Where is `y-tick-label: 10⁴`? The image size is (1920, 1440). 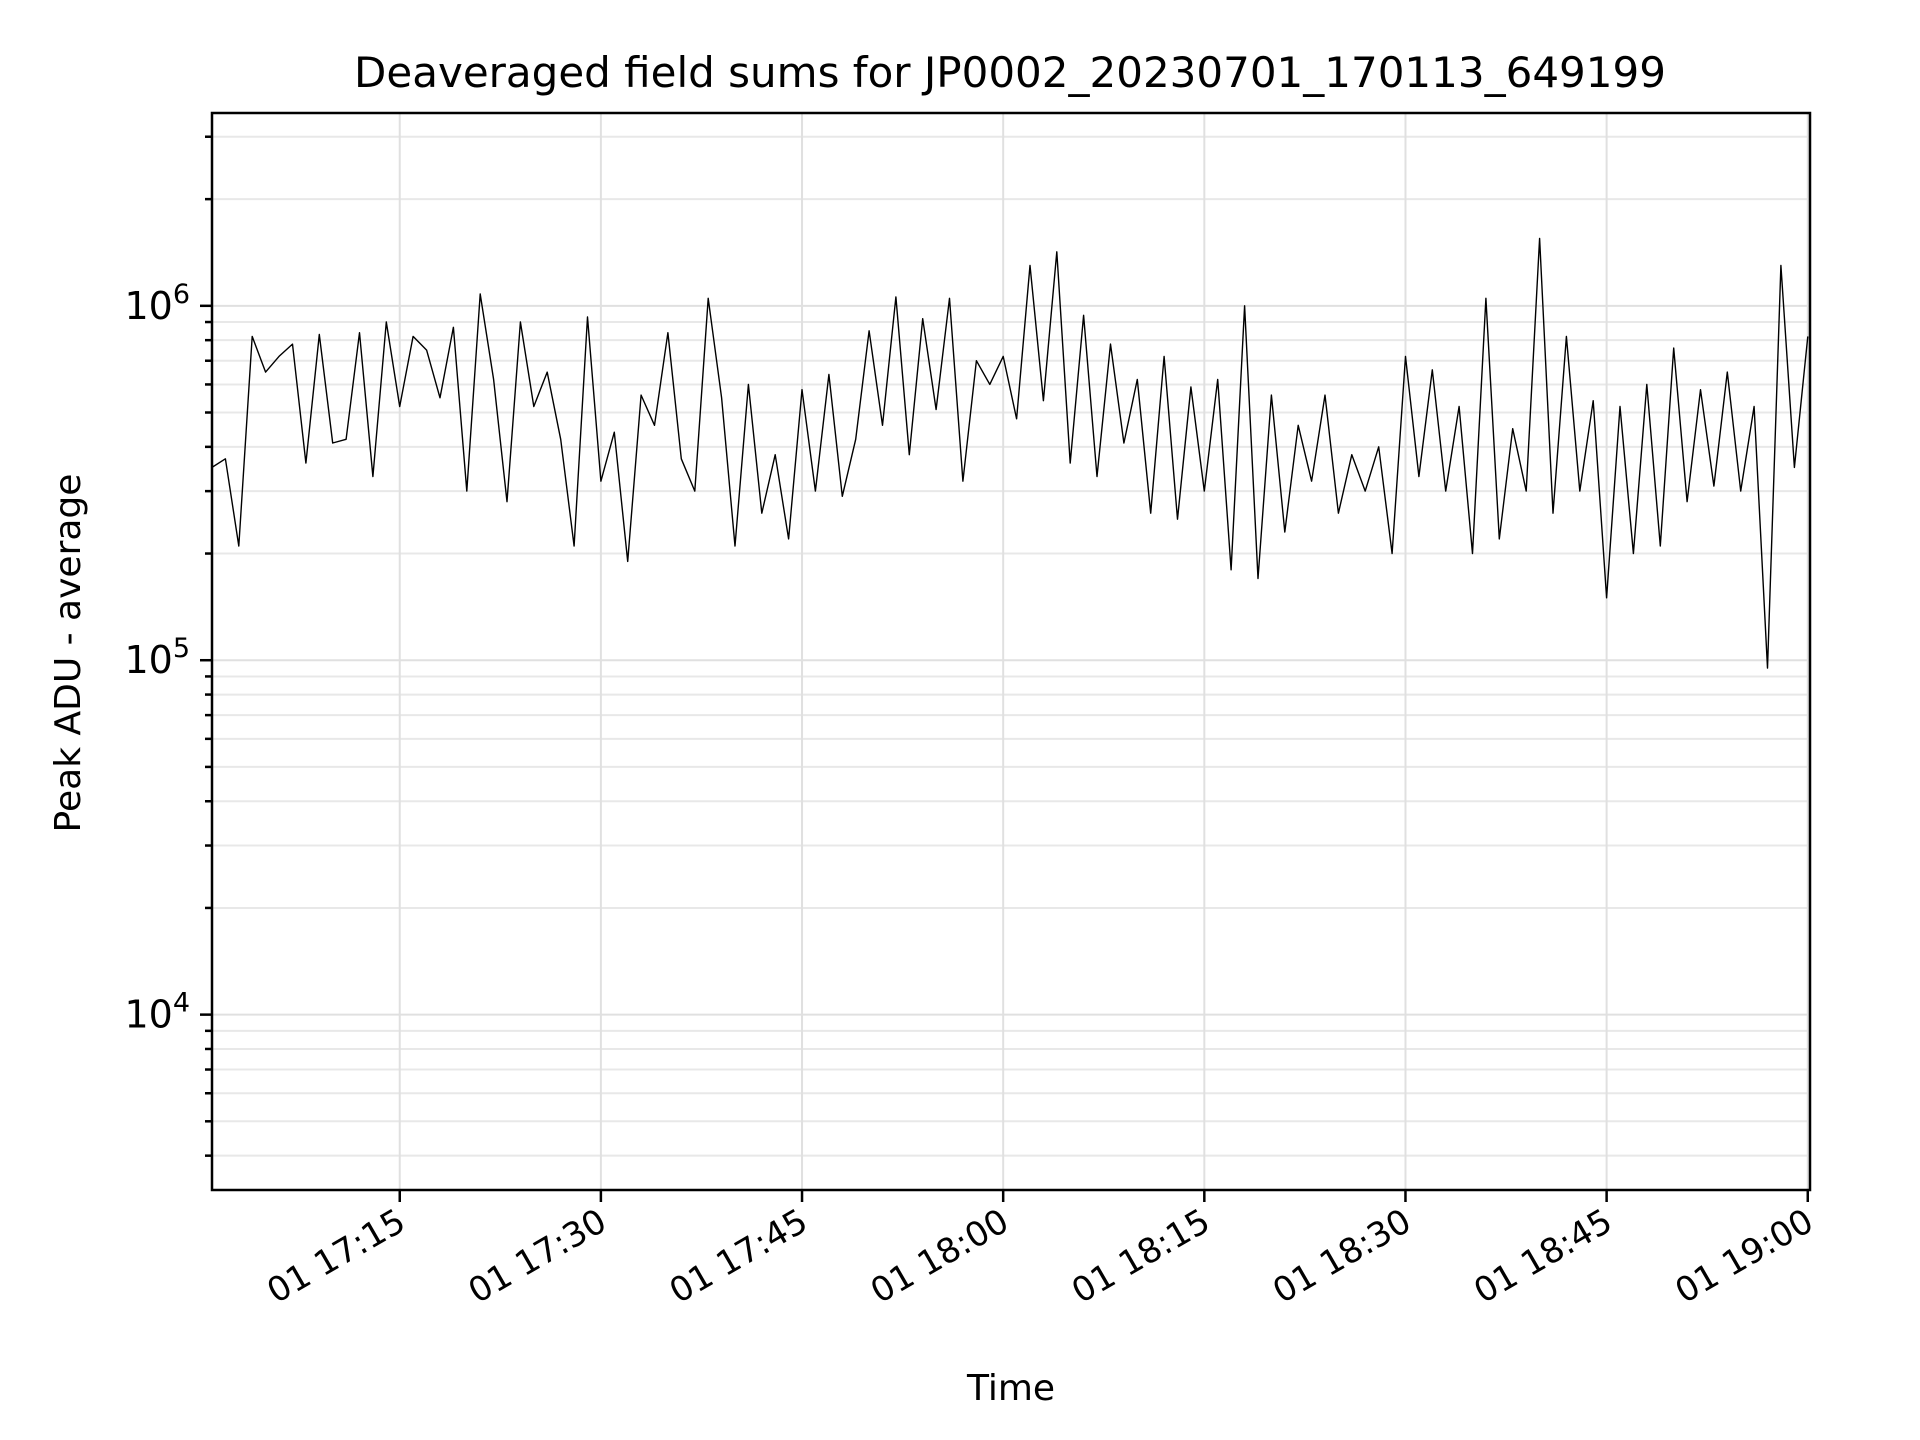 y-tick-label: 10⁴ is located at coordinates (157, 1012).